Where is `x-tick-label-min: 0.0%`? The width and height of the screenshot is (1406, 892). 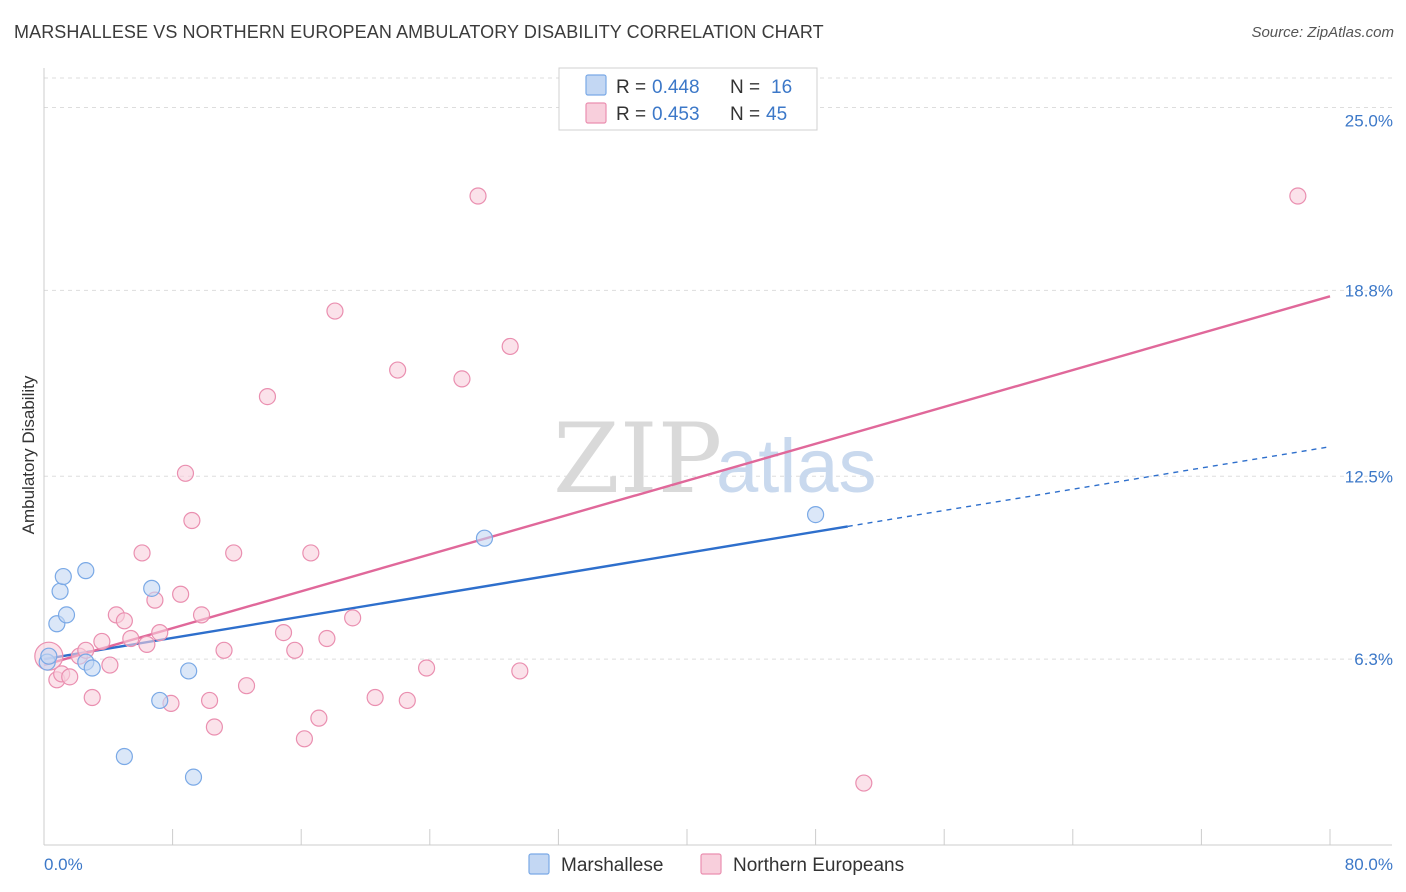 x-tick-label-min: 0.0% is located at coordinates (63, 864).